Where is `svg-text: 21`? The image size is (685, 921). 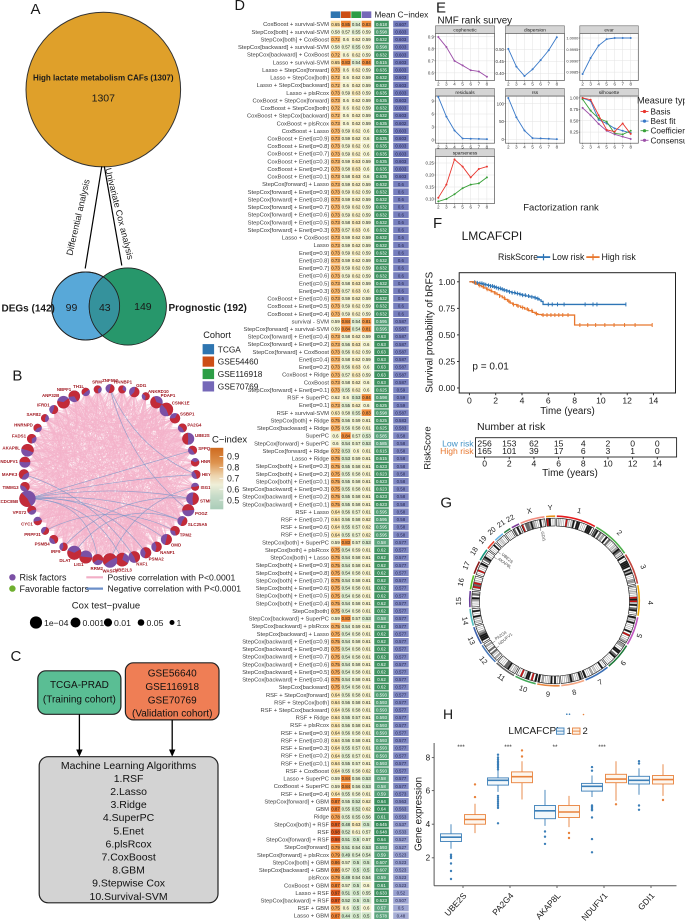 svg-text: 21 is located at coordinates (501, 524).